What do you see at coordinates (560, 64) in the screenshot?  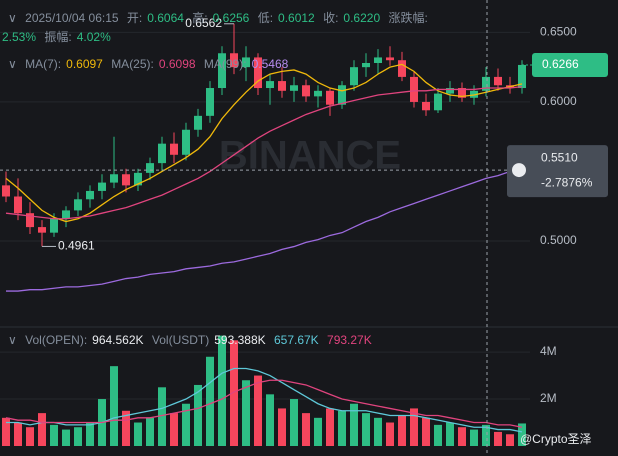 I see `current-price: 0.6266` at bounding box center [560, 64].